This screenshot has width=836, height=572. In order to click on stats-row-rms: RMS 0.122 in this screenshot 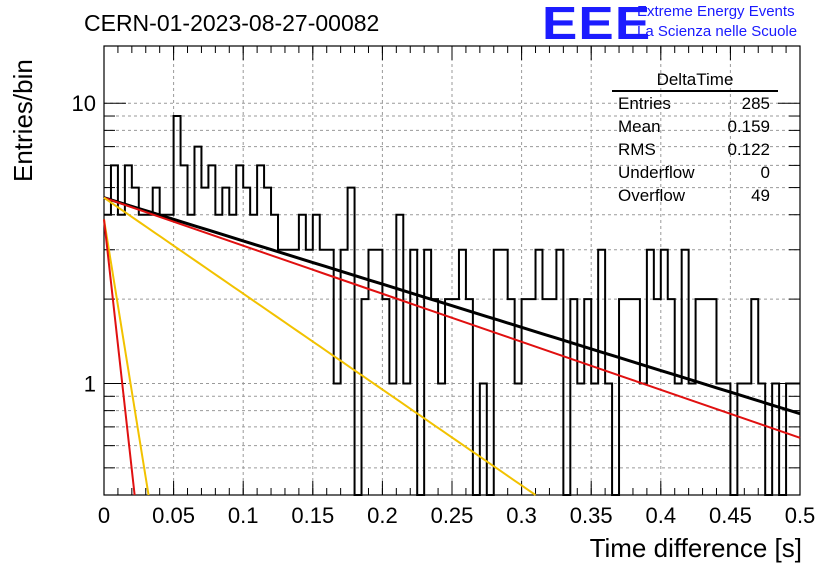, I will do `click(695, 149)`.